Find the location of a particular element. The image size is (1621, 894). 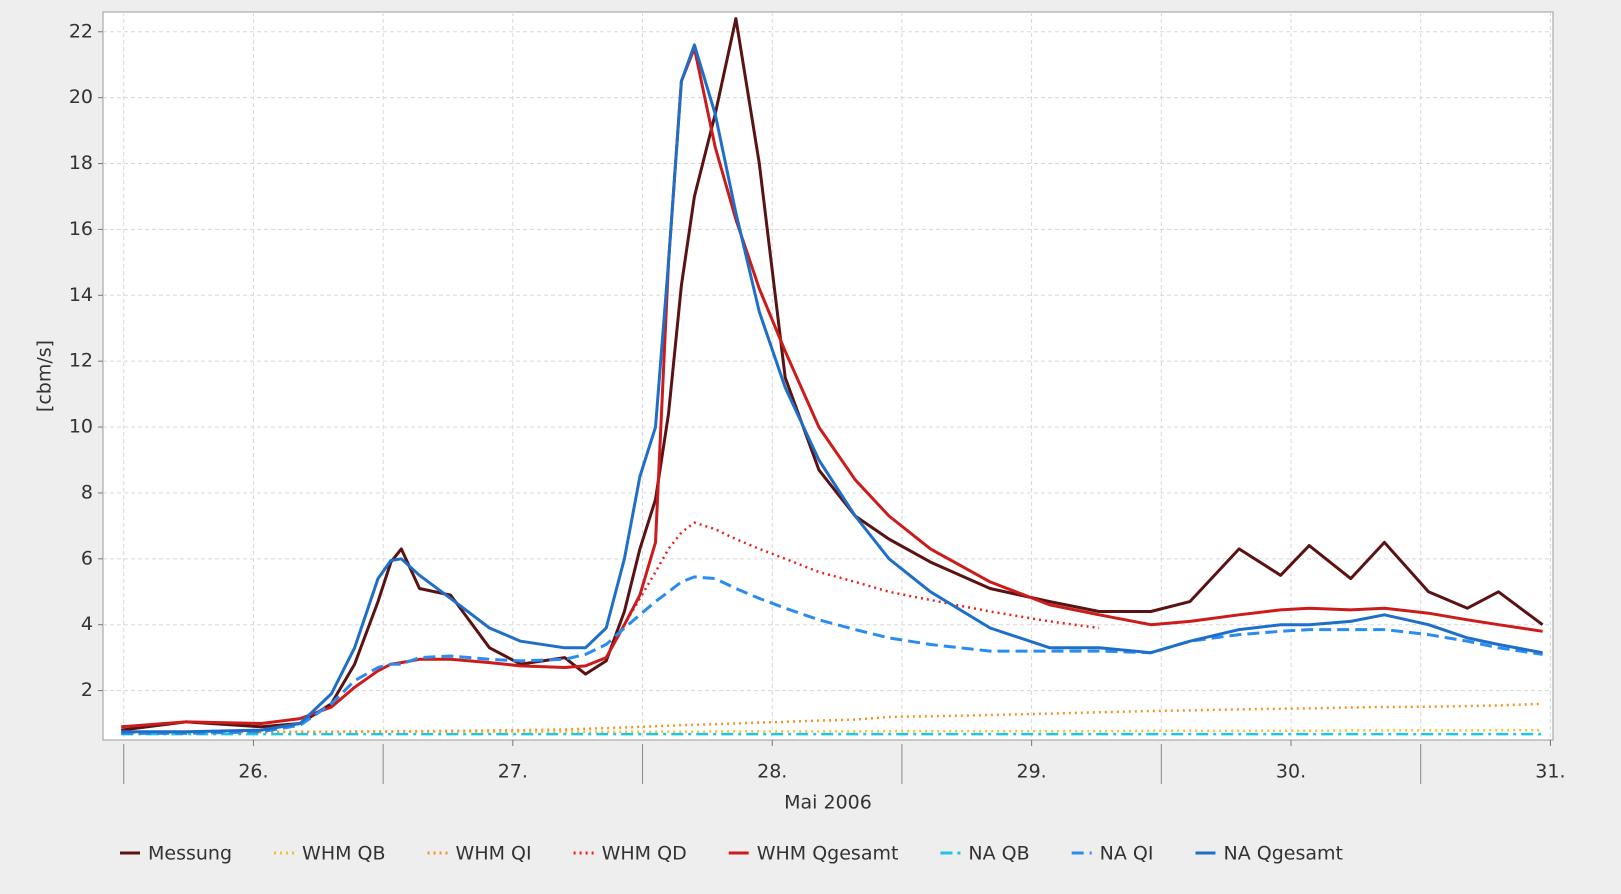

y-tick-label: 16 is located at coordinates (81, 229).